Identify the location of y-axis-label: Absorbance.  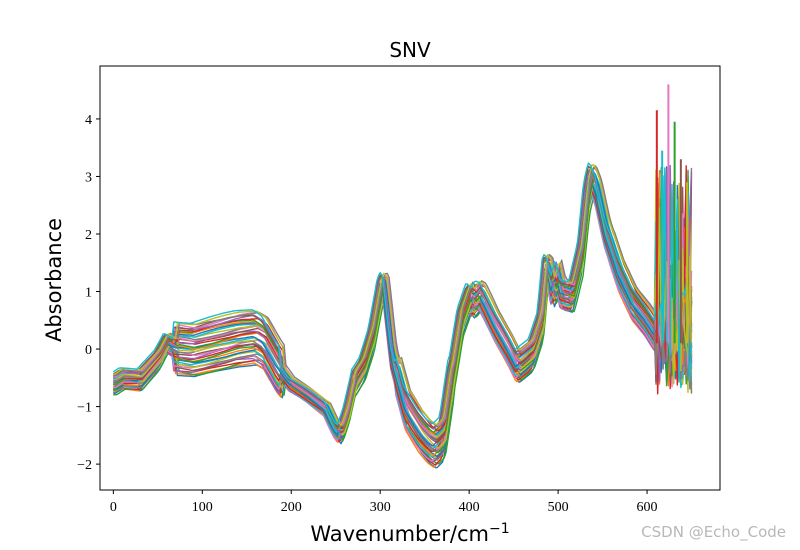
(54, 280).